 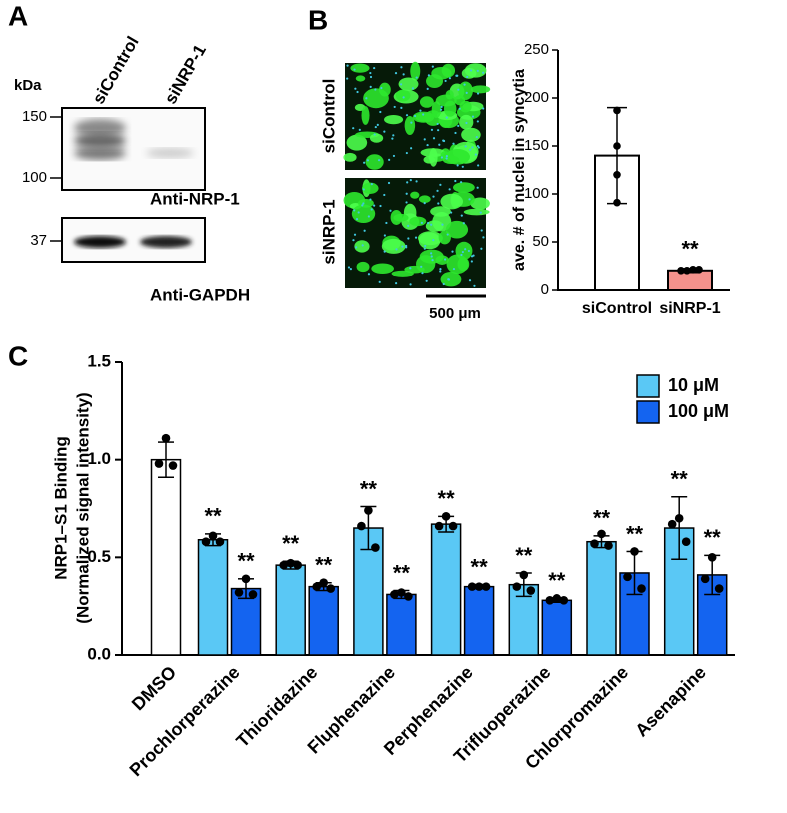 What do you see at coordinates (536, 193) in the screenshot?
I see `y-tick-label: 100` at bounding box center [536, 193].